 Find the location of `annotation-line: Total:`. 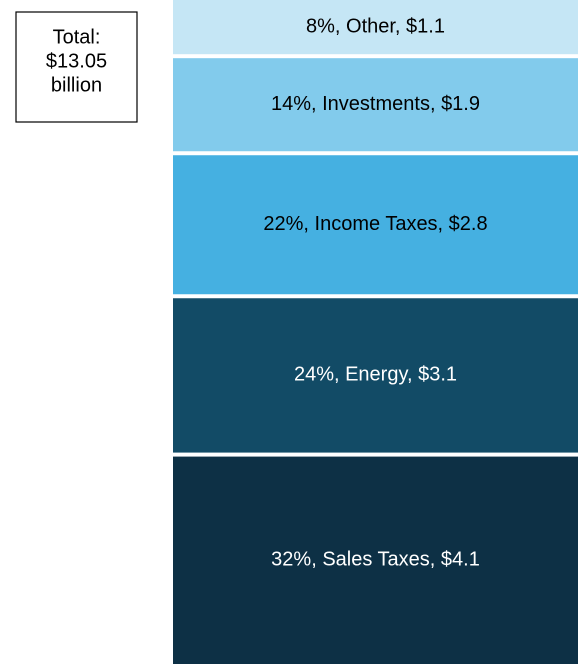

annotation-line: Total: is located at coordinates (77, 37).